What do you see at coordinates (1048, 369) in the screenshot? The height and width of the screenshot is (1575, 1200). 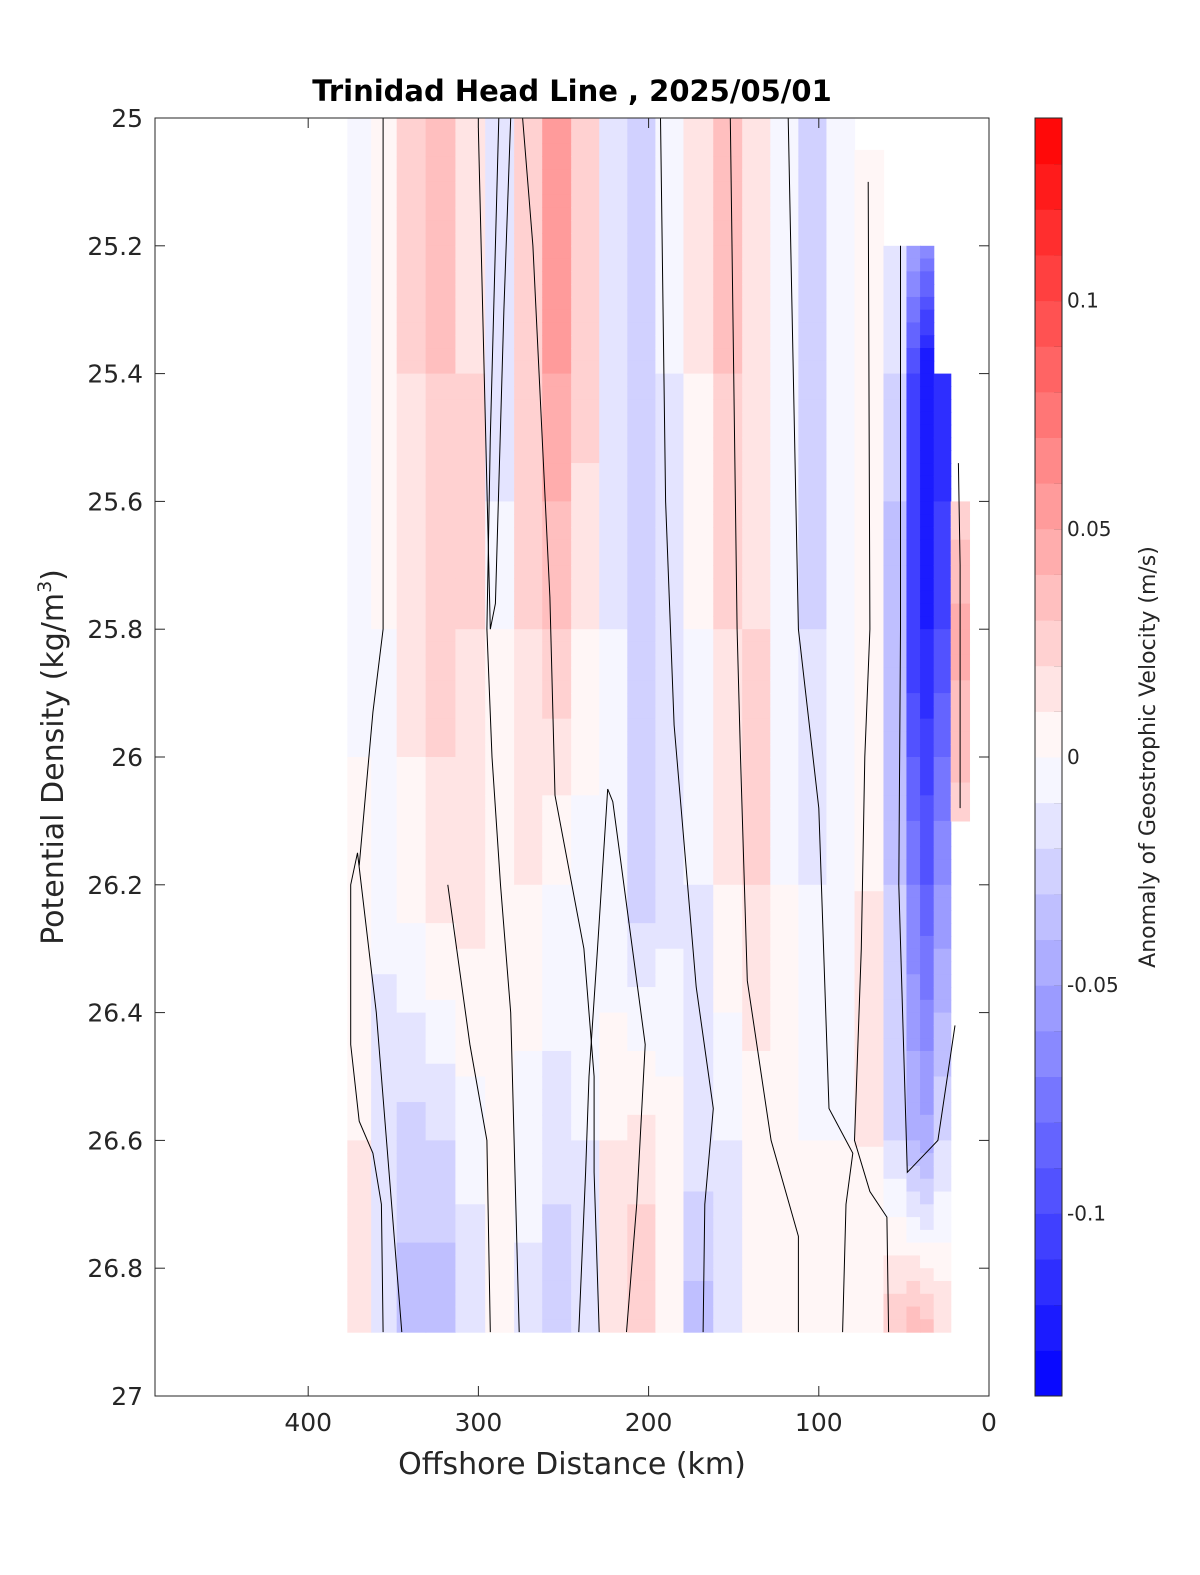 I see `colorbar-level` at bounding box center [1048, 369].